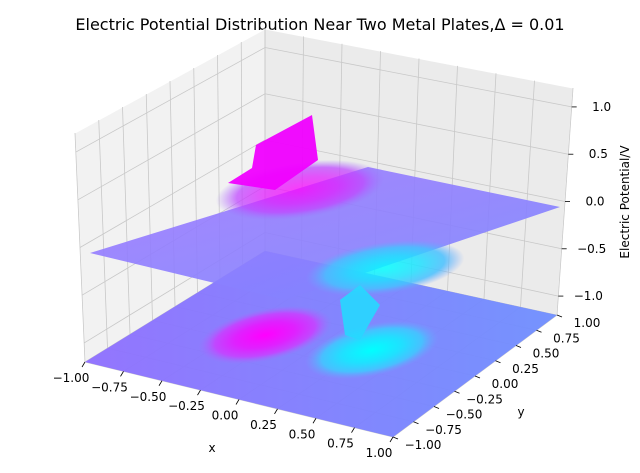 This screenshot has width=640, height=473. Describe the element at coordinates (594, 202) in the screenshot. I see `z-tick-label: 0.0` at that location.